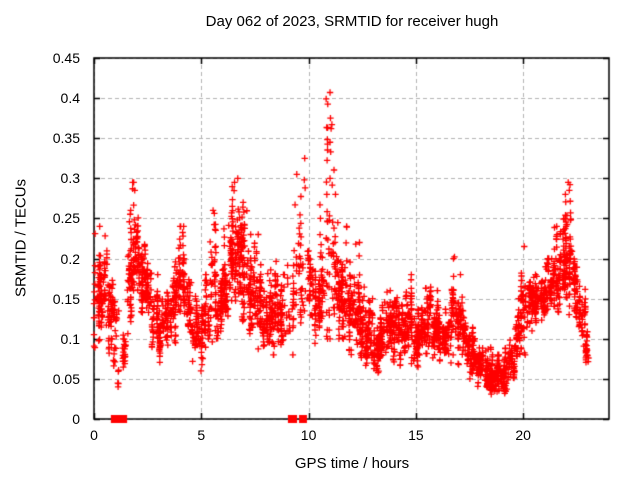 This screenshot has width=640, height=480. Describe the element at coordinates (308, 435) in the screenshot. I see `x-tick-label: 10` at that location.